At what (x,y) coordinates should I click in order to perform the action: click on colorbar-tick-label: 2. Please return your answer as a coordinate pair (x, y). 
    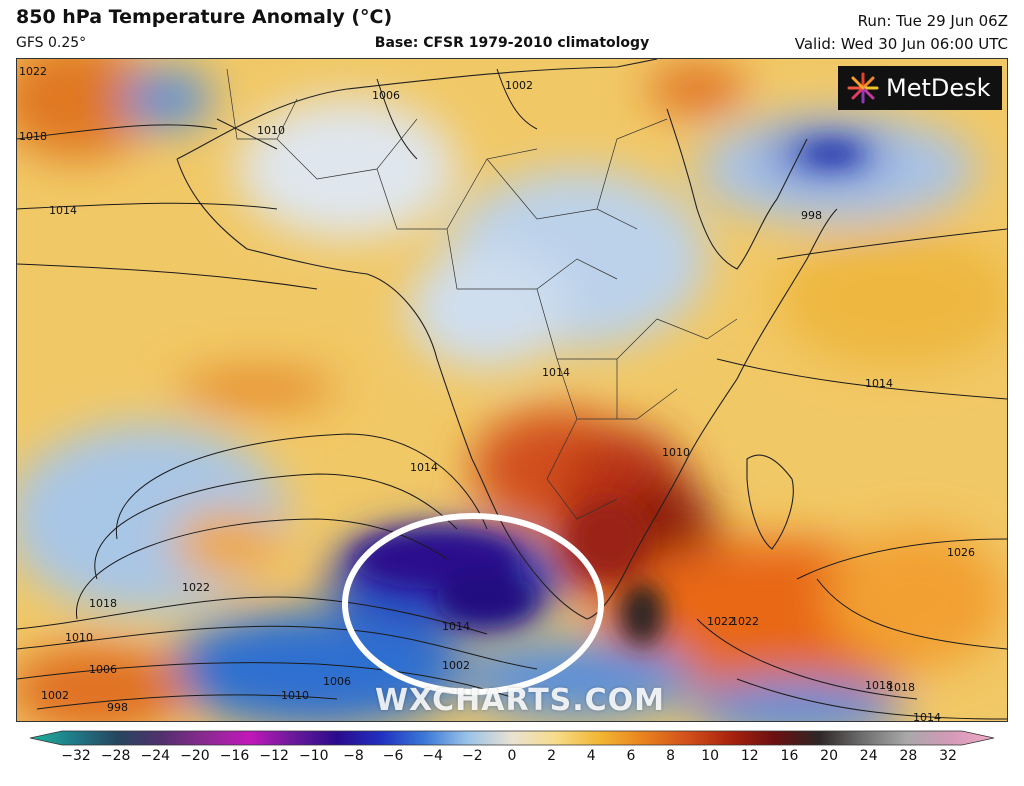
    Looking at the image, I should click on (552, 756).